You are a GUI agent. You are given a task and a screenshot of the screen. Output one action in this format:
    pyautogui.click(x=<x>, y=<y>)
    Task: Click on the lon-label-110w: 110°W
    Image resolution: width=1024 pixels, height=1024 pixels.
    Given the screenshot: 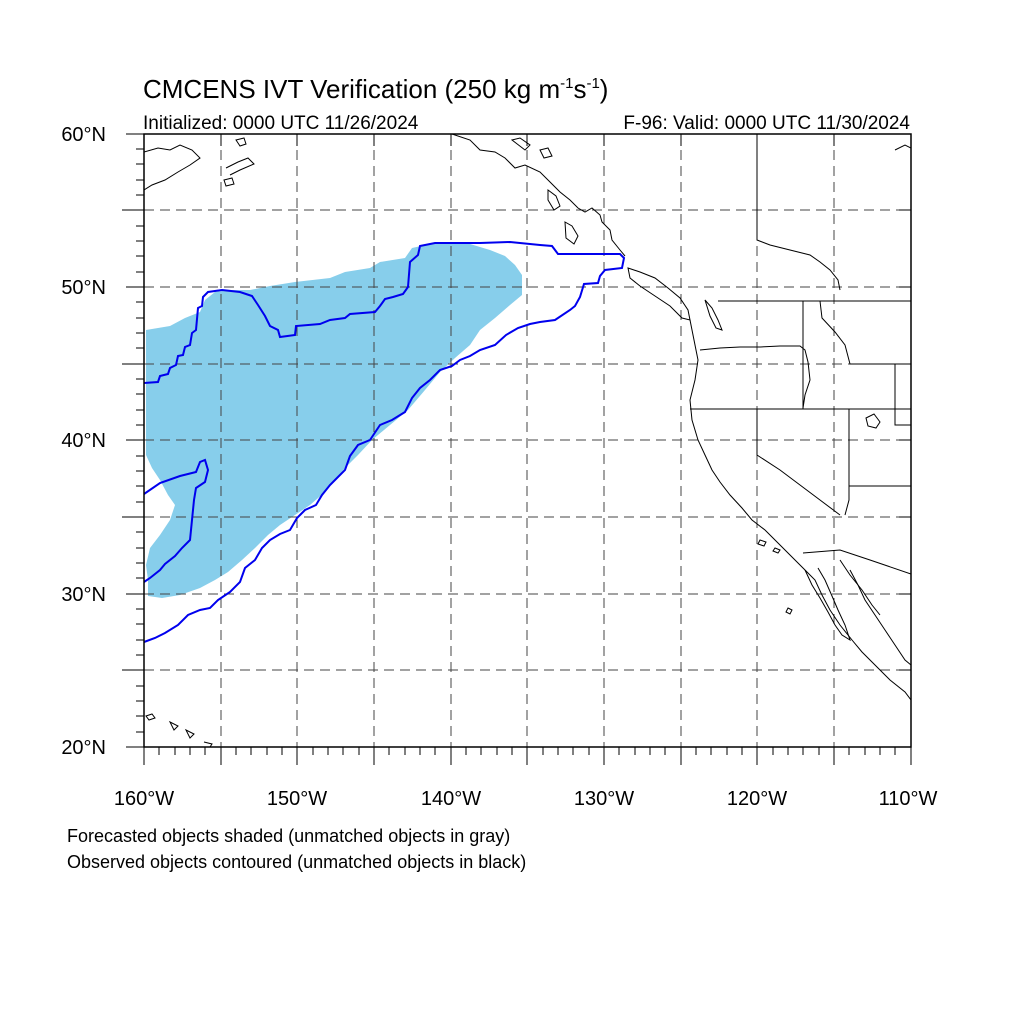 What is the action you would take?
    pyautogui.click(x=908, y=799)
    